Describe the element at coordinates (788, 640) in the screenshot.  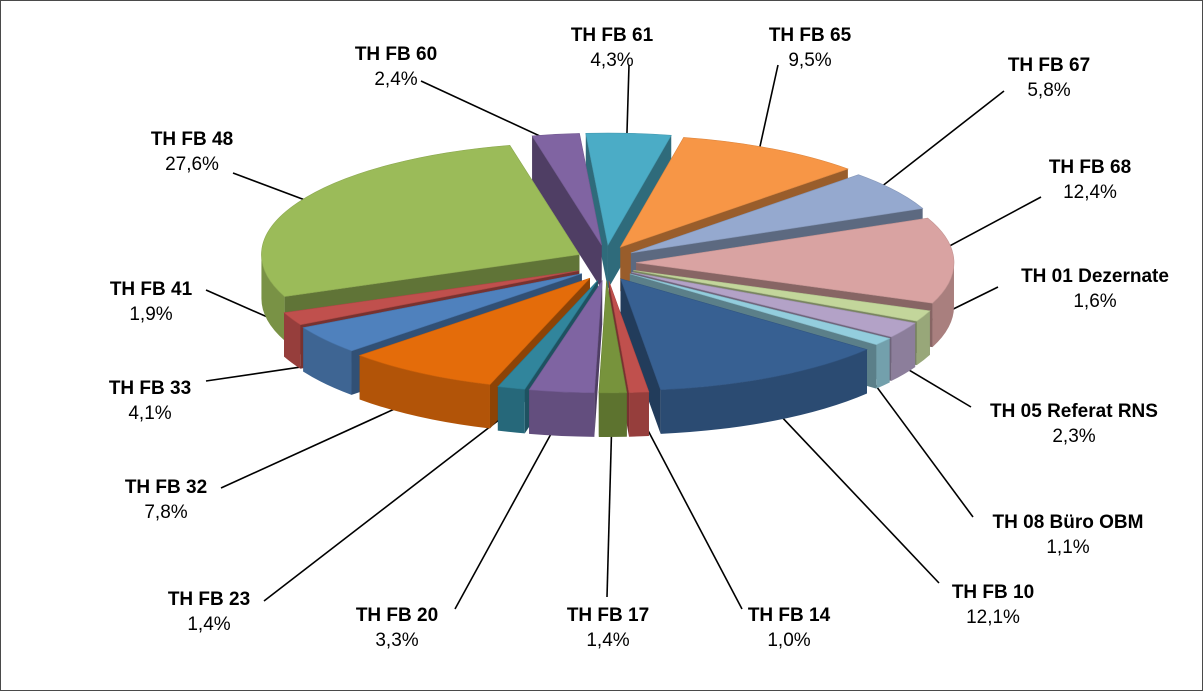
I see `slice-value-label: 1,0%` at that location.